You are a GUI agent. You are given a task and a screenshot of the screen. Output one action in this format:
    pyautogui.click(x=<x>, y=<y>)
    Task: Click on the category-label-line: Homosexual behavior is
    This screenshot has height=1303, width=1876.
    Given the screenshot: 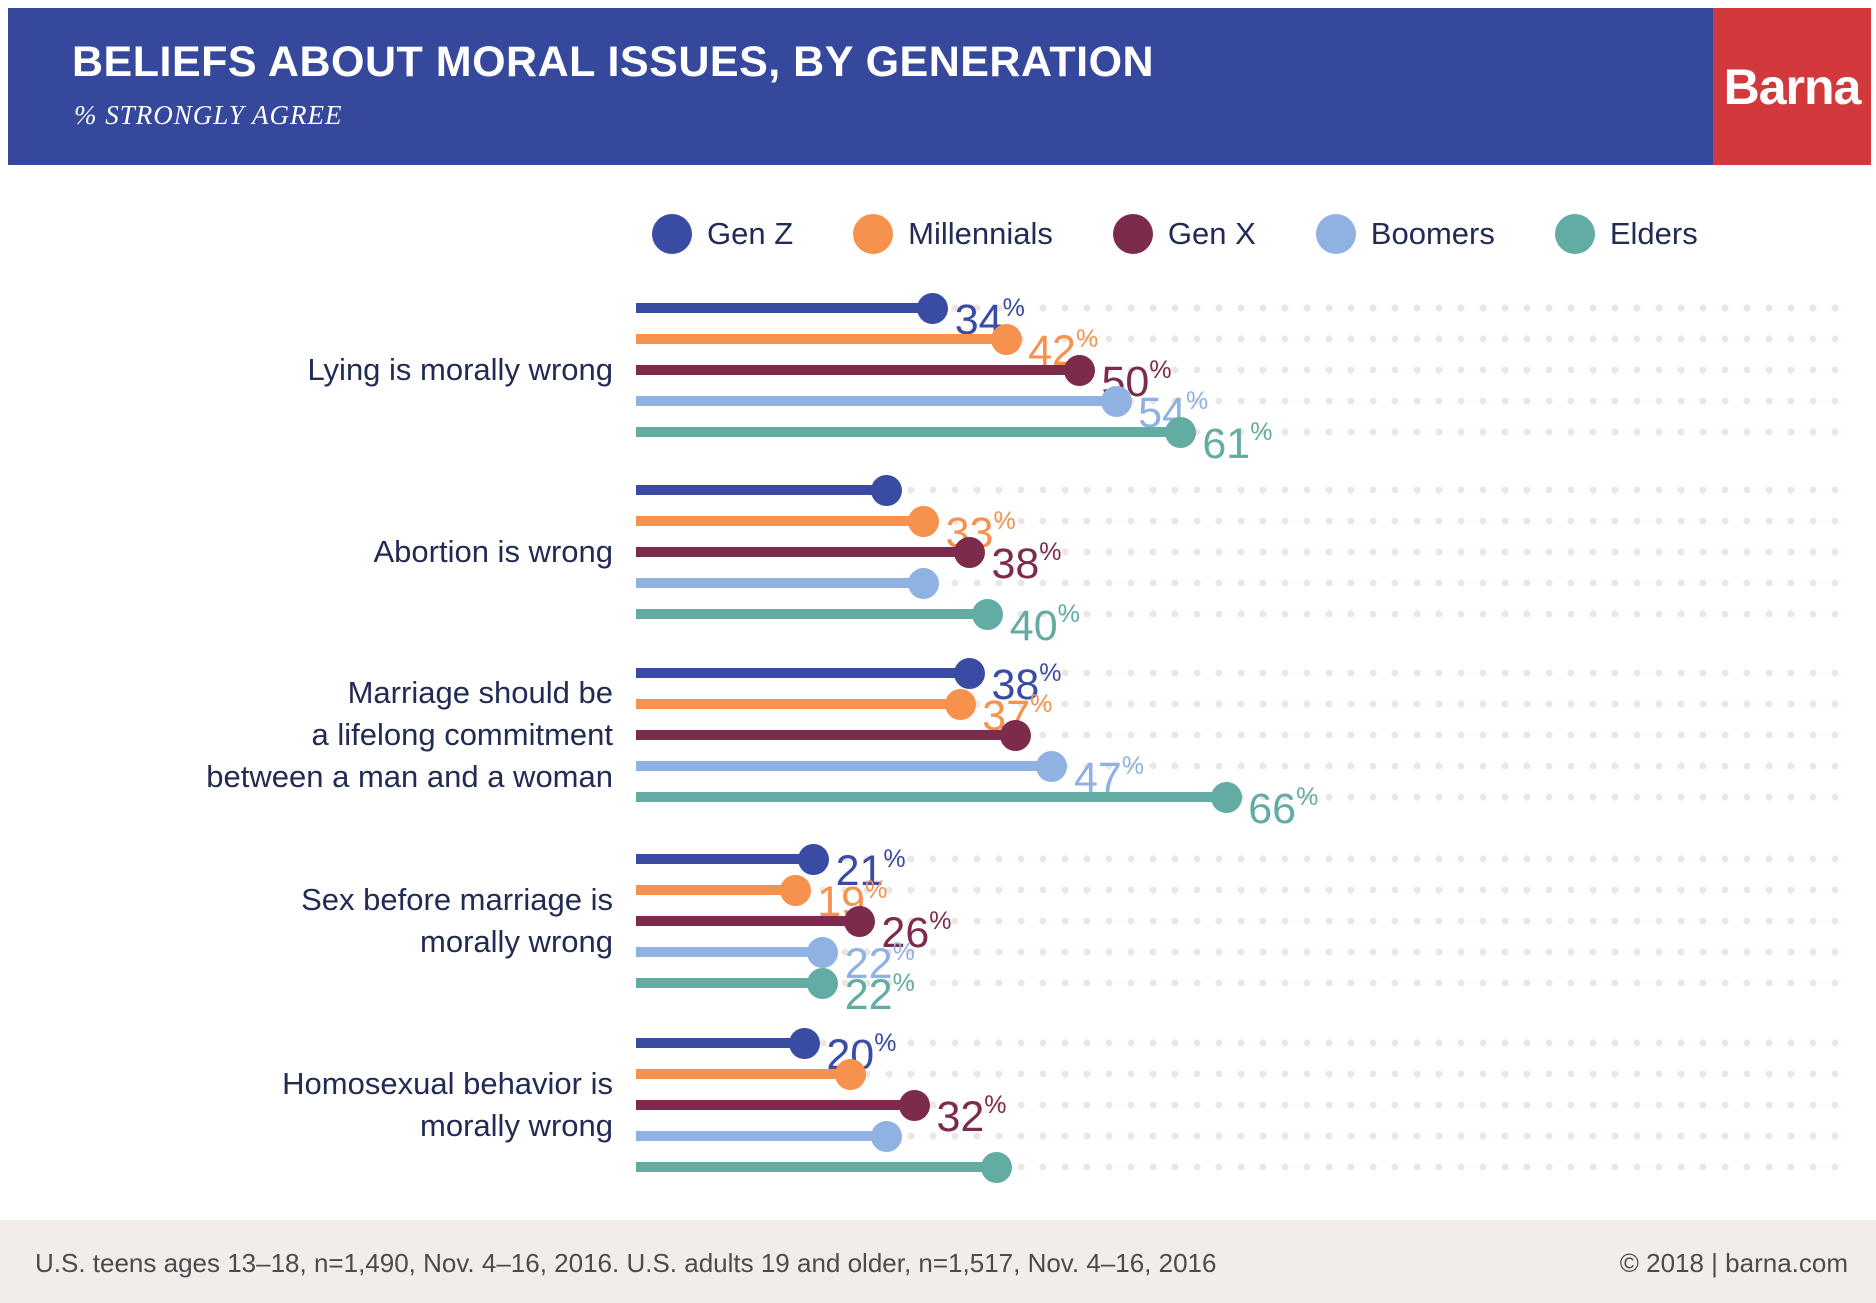 What is the action you would take?
    pyautogui.click(x=447, y=1083)
    